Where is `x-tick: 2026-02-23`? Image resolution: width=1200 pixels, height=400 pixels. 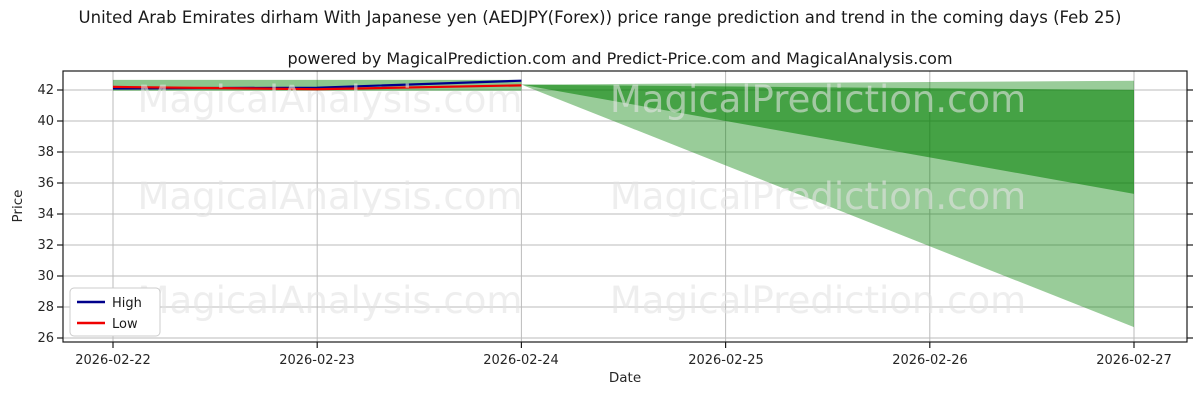 x-tick: 2026-02-23 is located at coordinates (317, 360).